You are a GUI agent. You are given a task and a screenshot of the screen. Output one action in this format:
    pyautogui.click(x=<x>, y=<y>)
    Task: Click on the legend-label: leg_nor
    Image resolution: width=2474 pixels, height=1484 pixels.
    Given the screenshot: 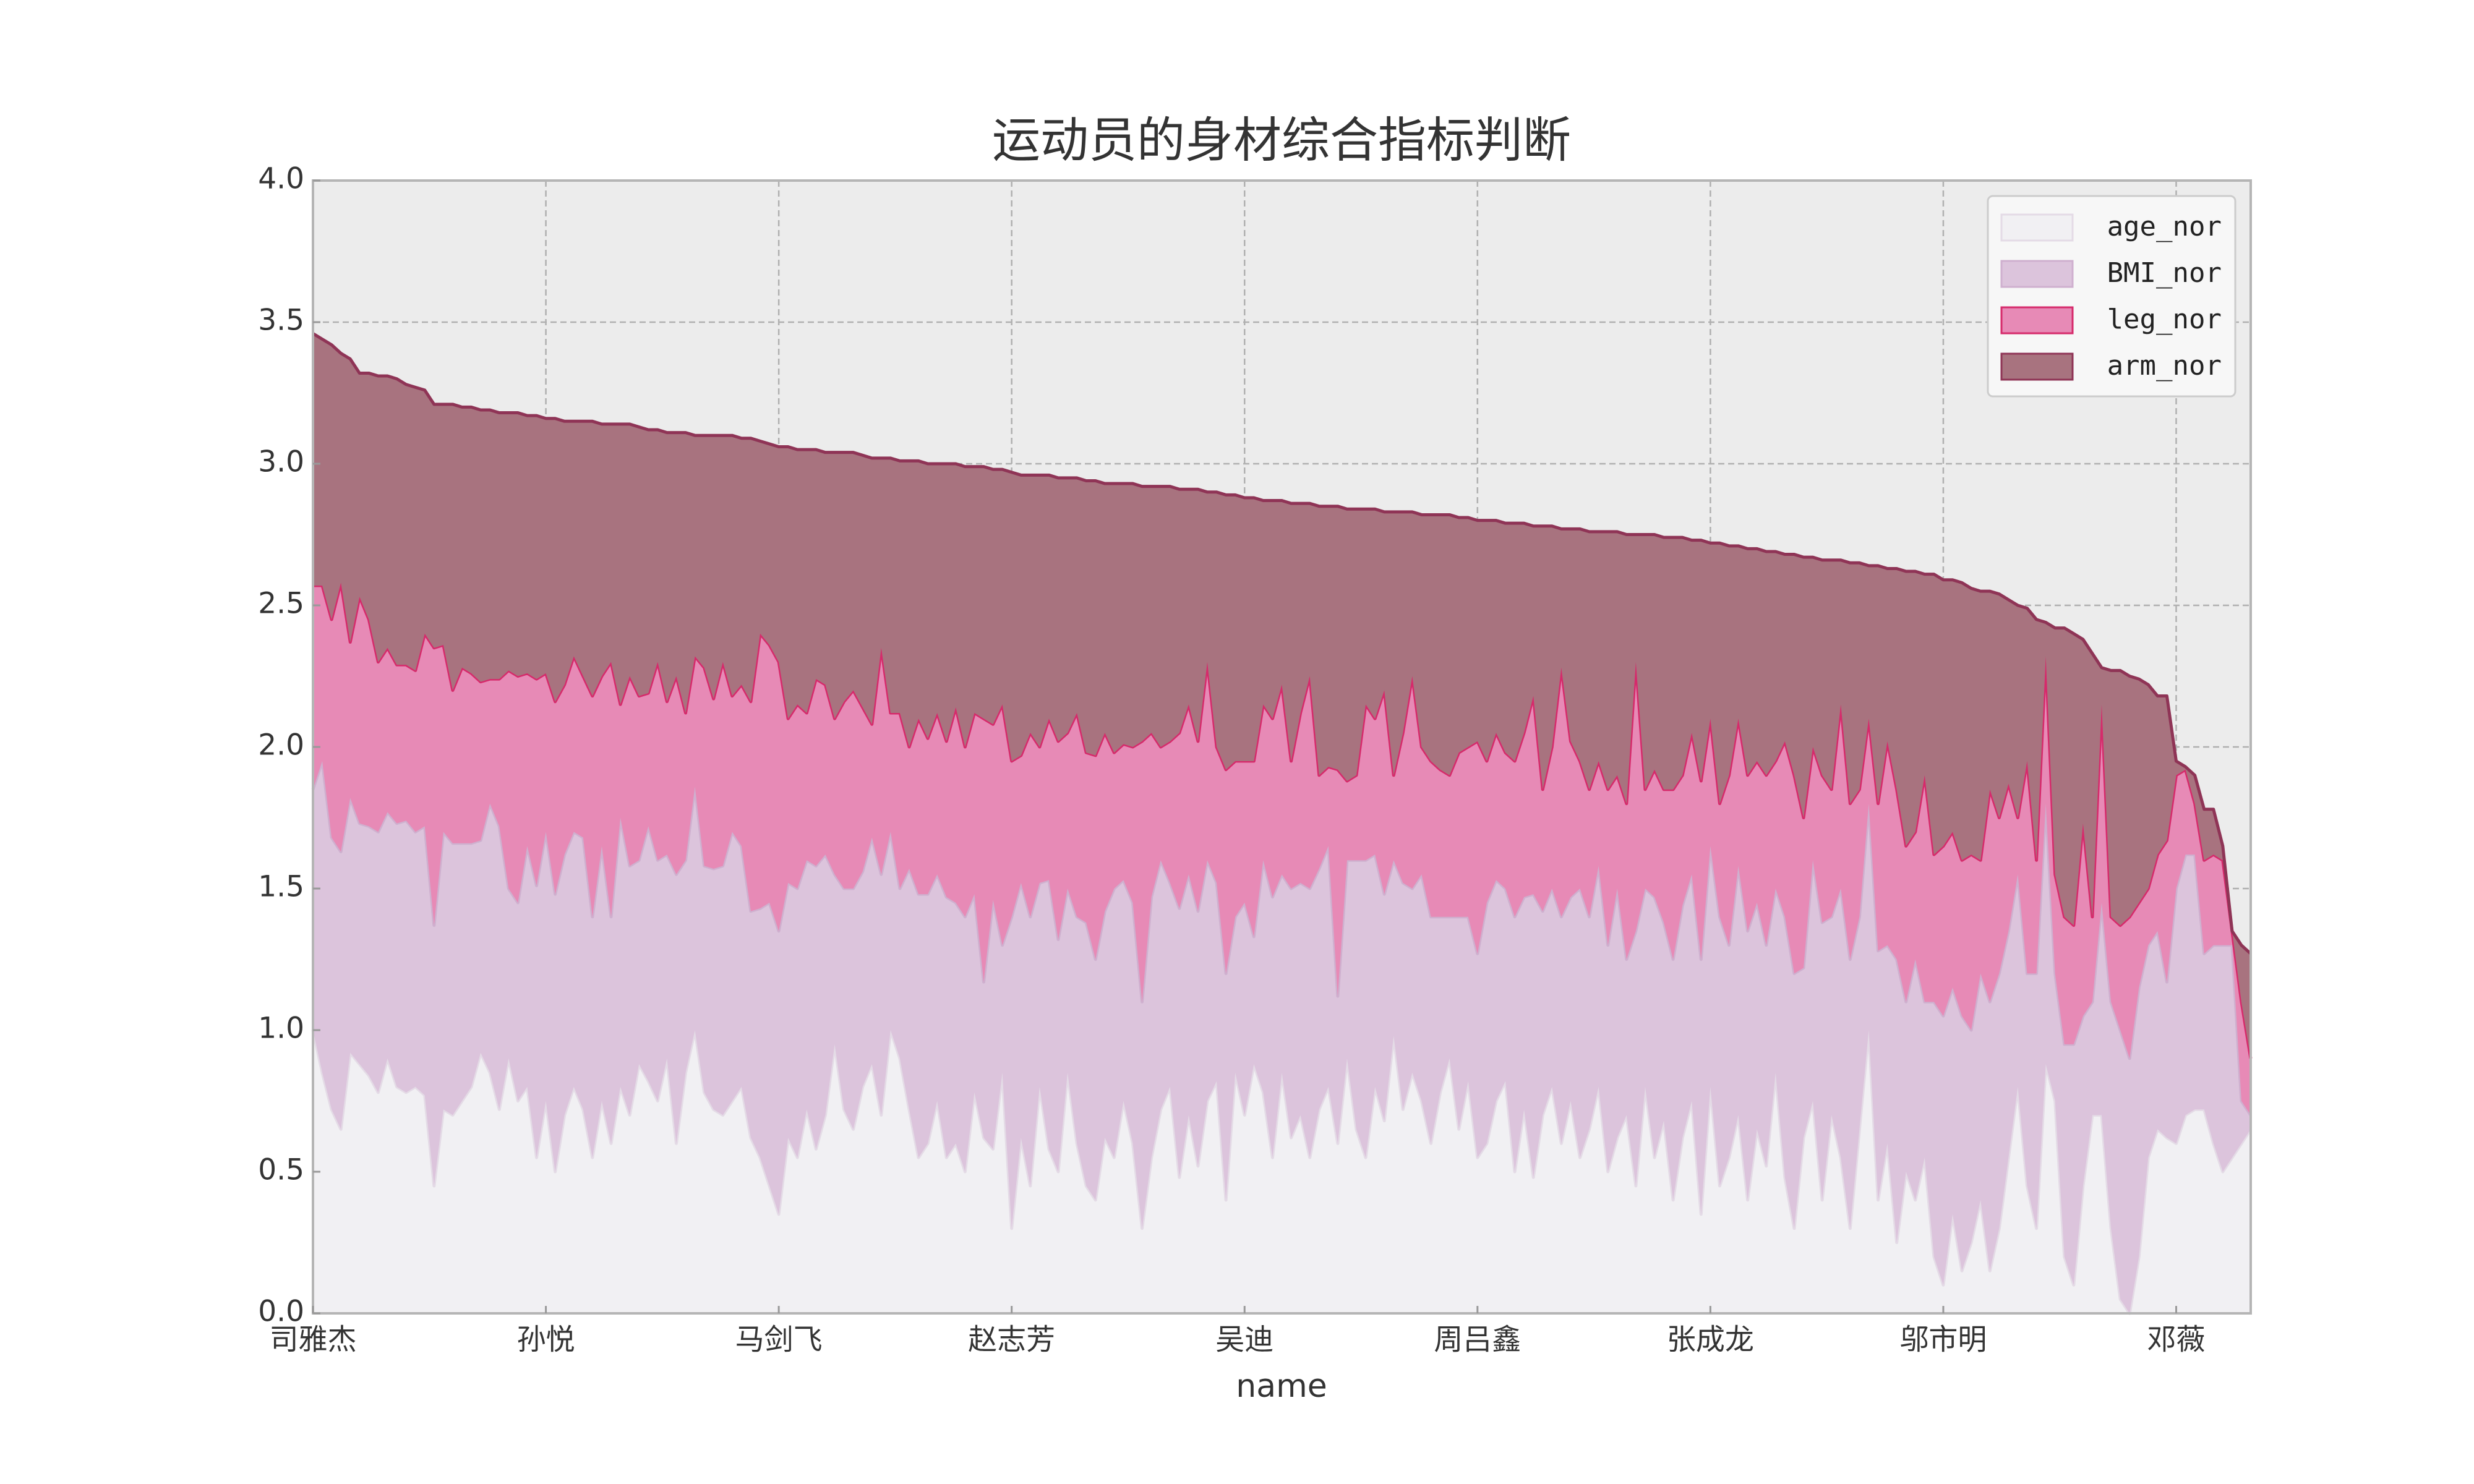 What is the action you would take?
    pyautogui.click(x=2165, y=319)
    